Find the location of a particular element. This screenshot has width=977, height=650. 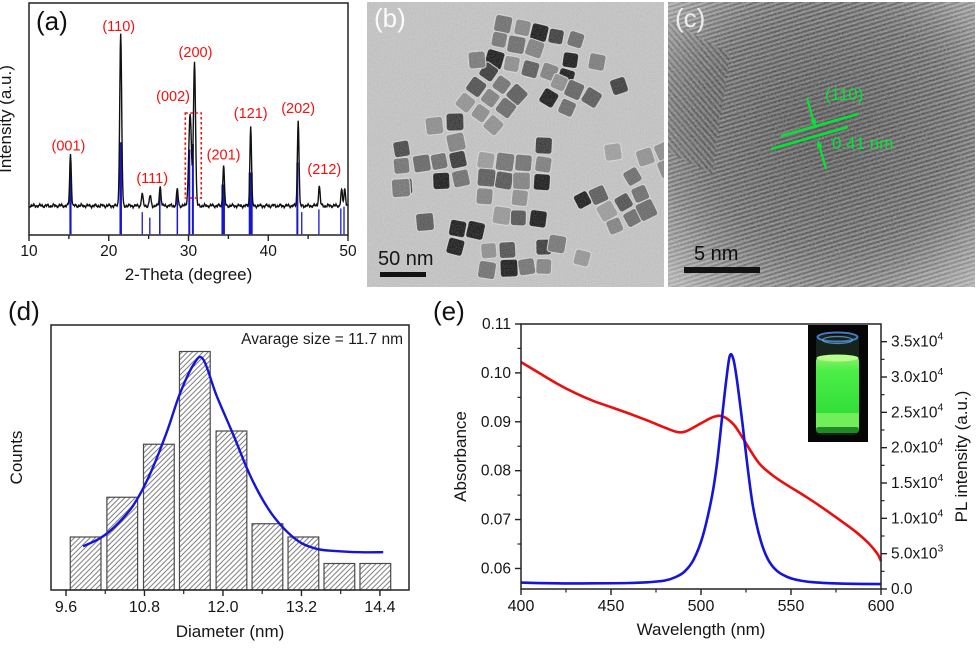

tem-image is located at coordinates (515, 144).